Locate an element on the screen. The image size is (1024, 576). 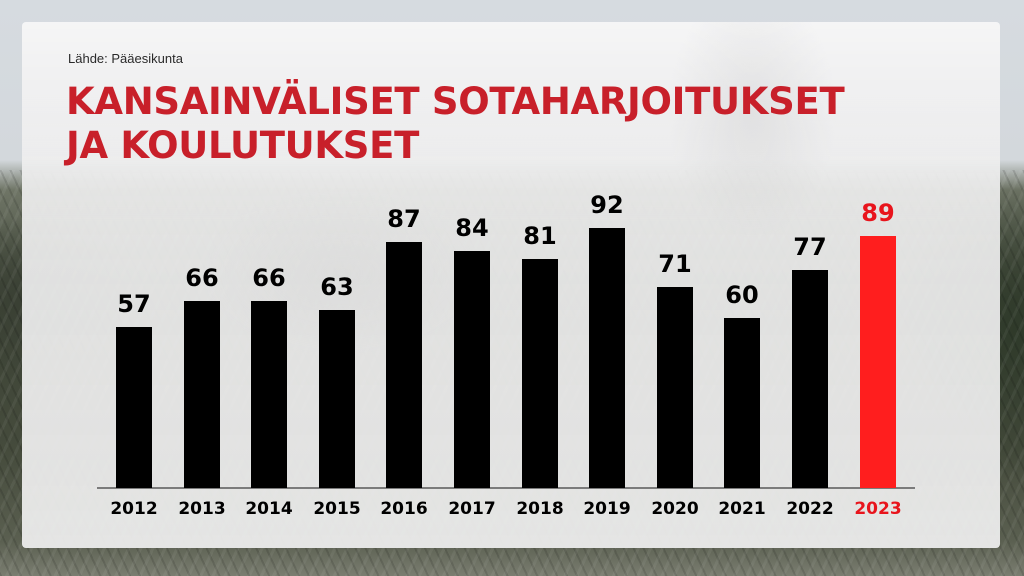
bar-2023 is located at coordinates (878, 362).